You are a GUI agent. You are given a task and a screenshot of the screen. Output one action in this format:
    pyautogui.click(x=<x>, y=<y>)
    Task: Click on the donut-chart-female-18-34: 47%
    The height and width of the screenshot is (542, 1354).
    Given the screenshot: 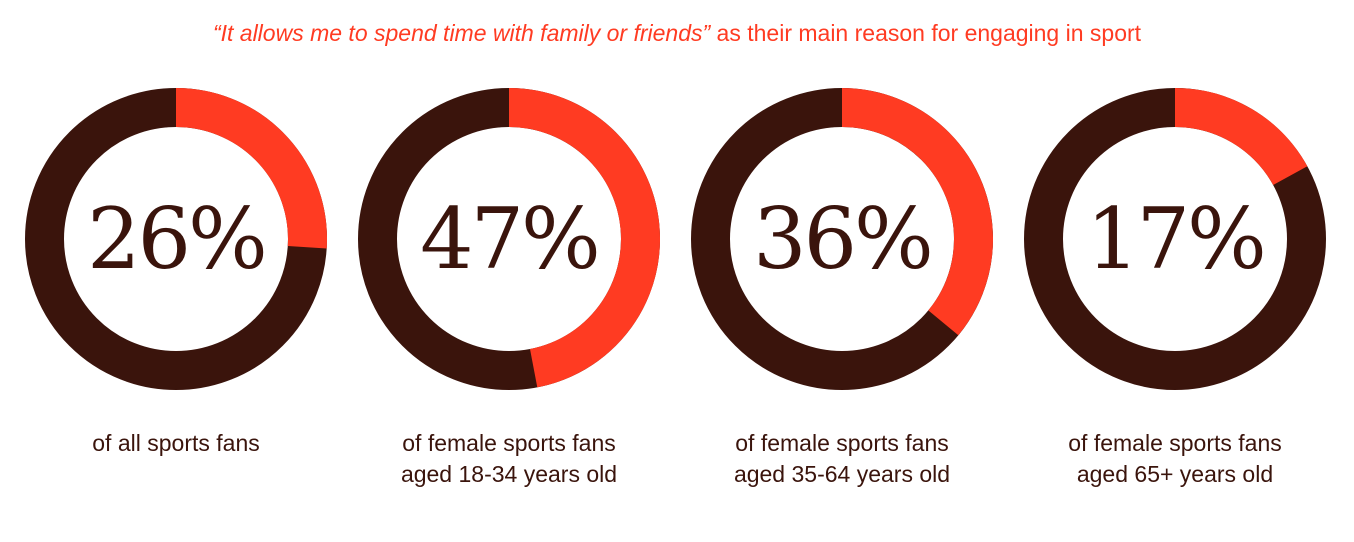 What is the action you would take?
    pyautogui.click(x=509, y=239)
    